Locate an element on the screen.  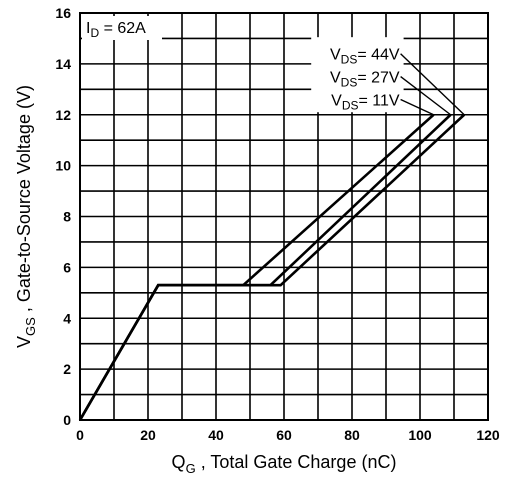
y-tick-label: 2 is located at coordinates (67, 369).